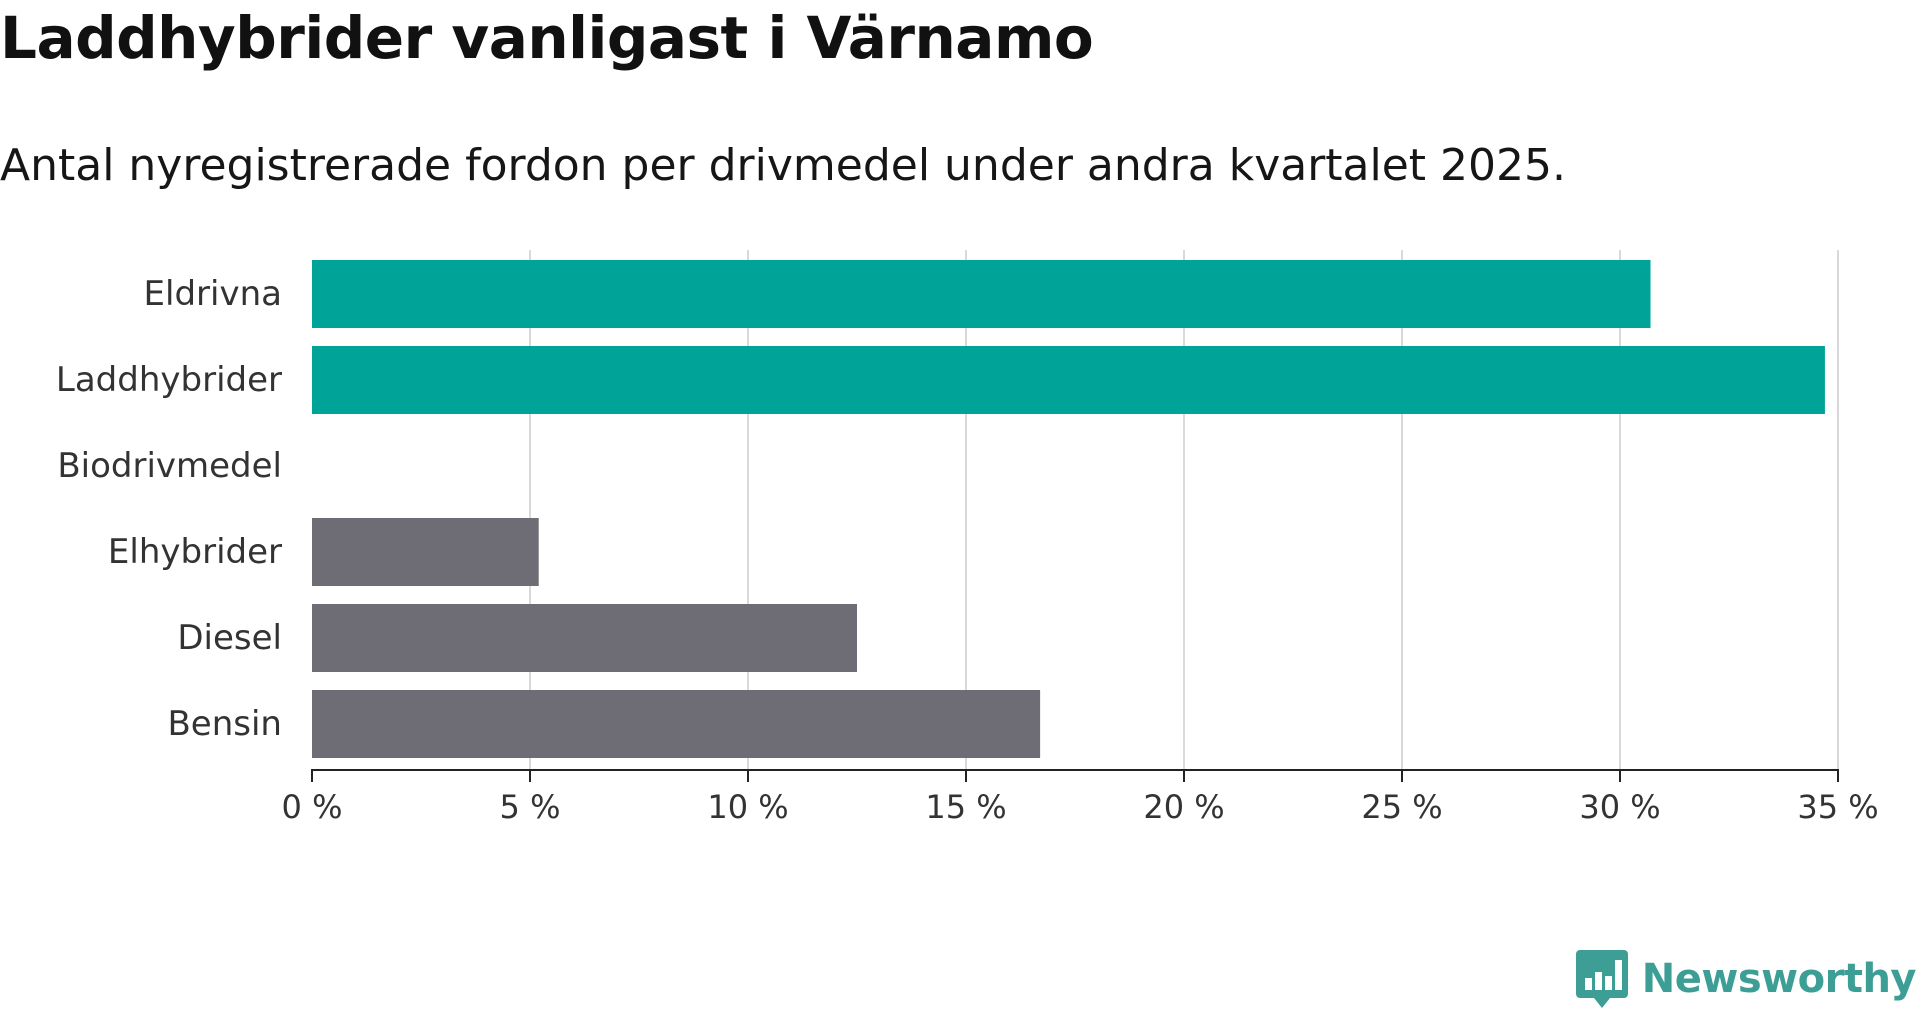 The width and height of the screenshot is (1920, 1010). I want to click on category-label: Elhybrider, so click(195, 552).